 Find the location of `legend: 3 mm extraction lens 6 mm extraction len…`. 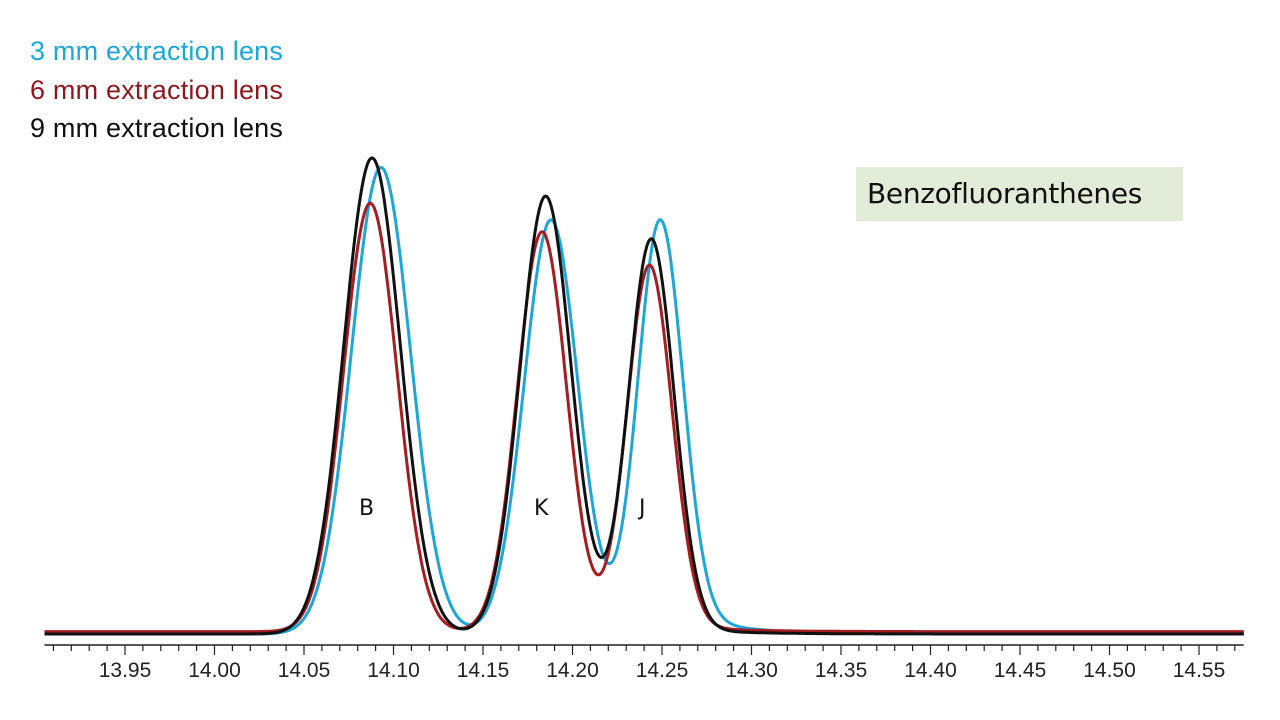

legend: 3 mm extraction lens 6 mm extraction len… is located at coordinates (156, 90).